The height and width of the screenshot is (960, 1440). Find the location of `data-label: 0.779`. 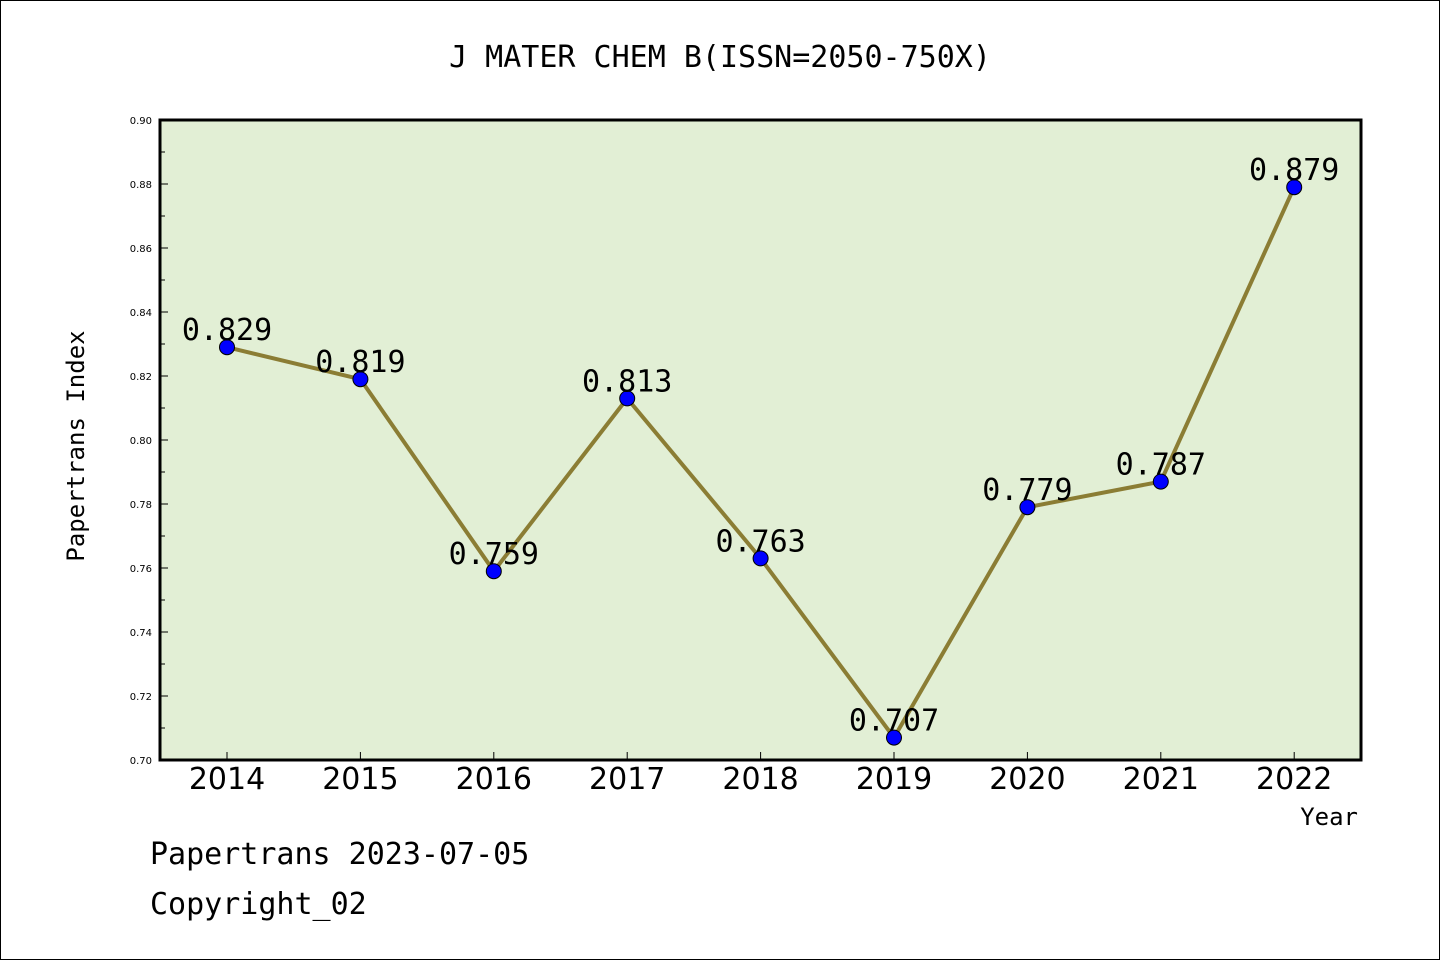

data-label: 0.779 is located at coordinates (1027, 490).